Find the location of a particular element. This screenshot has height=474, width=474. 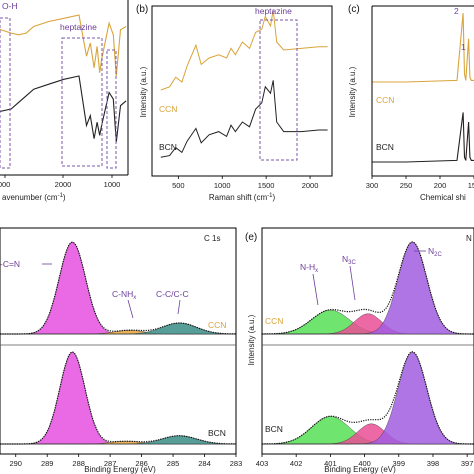

panel-b-series-ccn is located at coordinates (244, 50).